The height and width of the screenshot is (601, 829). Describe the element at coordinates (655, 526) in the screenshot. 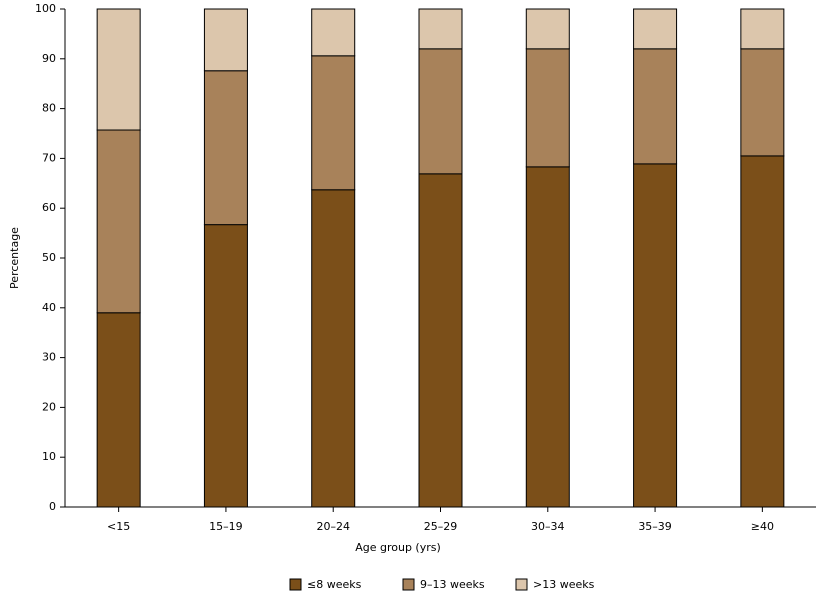

I see `x-tick-label: 35–39` at that location.